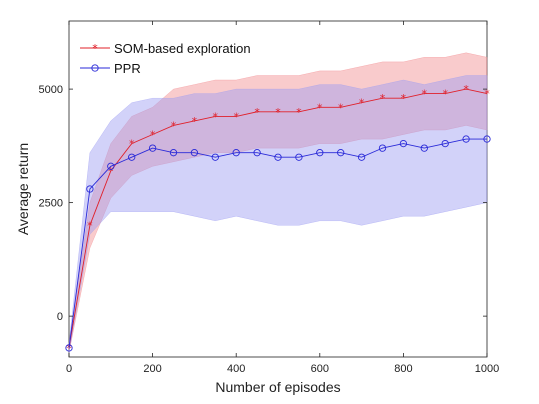 The image size is (539, 404). What do you see at coordinates (51, 90) in the screenshot?
I see `y-tick-label: 5000` at bounding box center [51, 90].